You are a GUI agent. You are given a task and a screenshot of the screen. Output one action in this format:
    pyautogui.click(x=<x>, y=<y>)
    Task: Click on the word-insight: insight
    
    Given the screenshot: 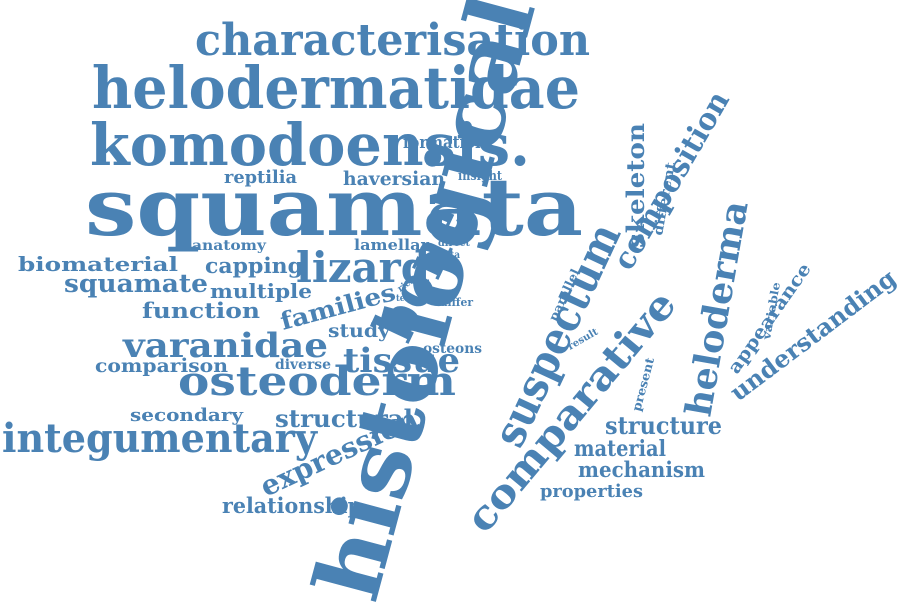 What is the action you would take?
    pyautogui.click(x=480, y=176)
    